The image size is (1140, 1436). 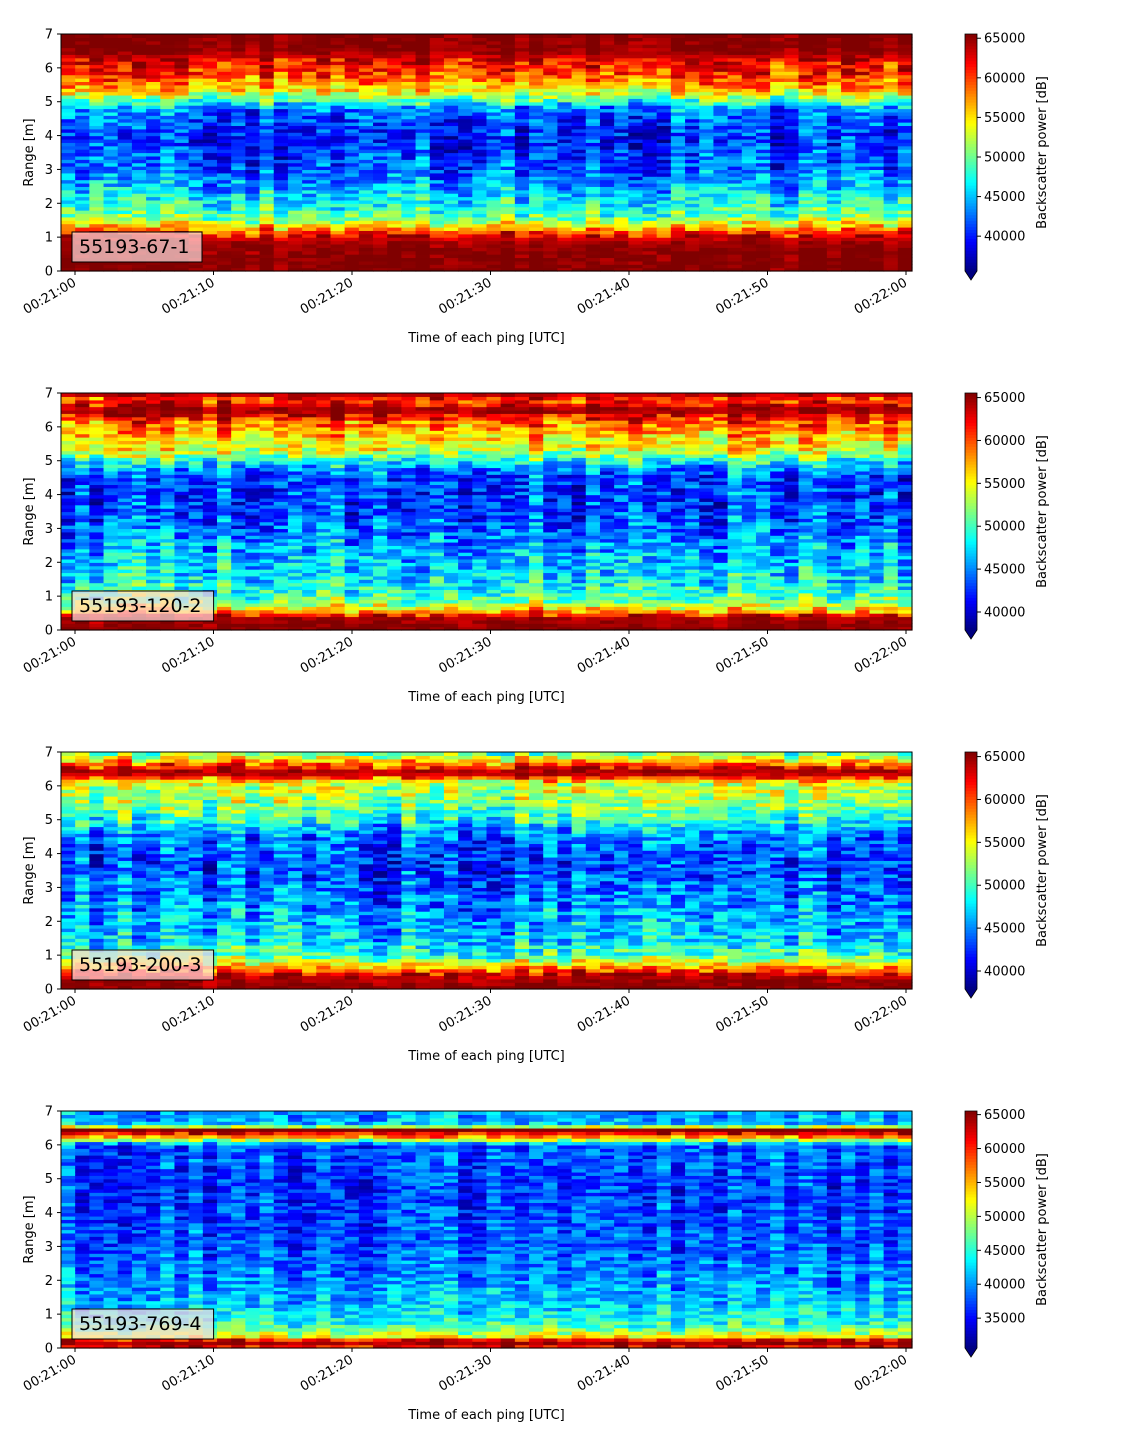 I want to click on y-tick-label: 3, so click(x=49, y=170).